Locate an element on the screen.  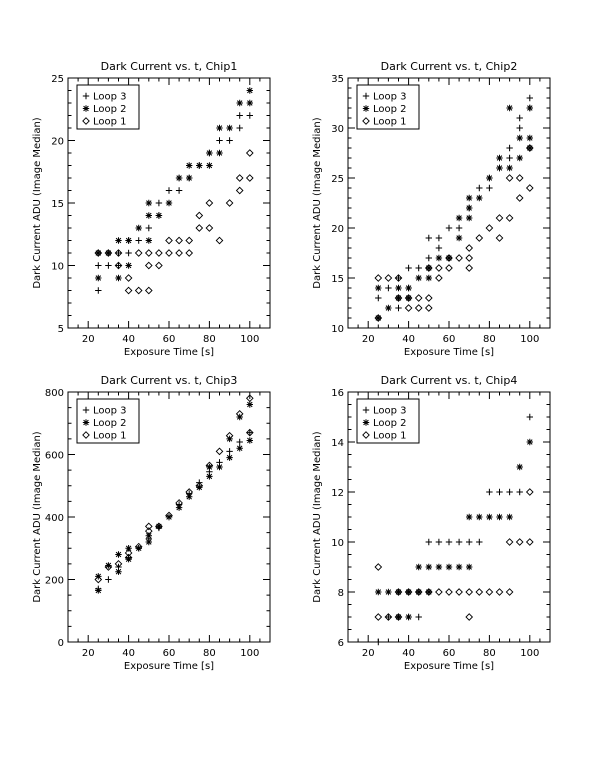
x-tick-label: 20 is located at coordinates (88, 653).